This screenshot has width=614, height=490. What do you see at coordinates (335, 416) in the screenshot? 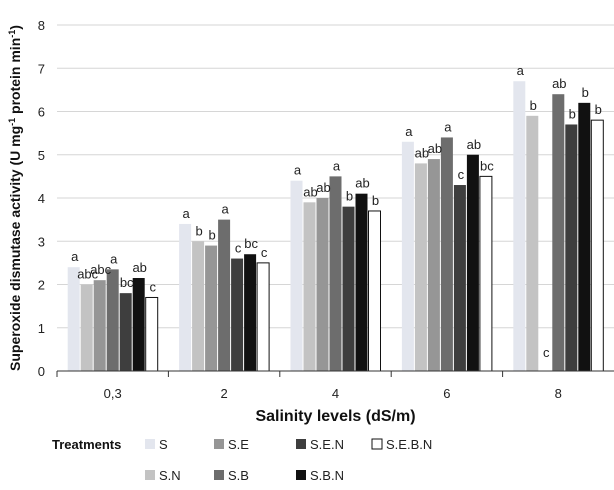
I see `x-axis-title: Salinity levels (dS/m)` at bounding box center [335, 416].